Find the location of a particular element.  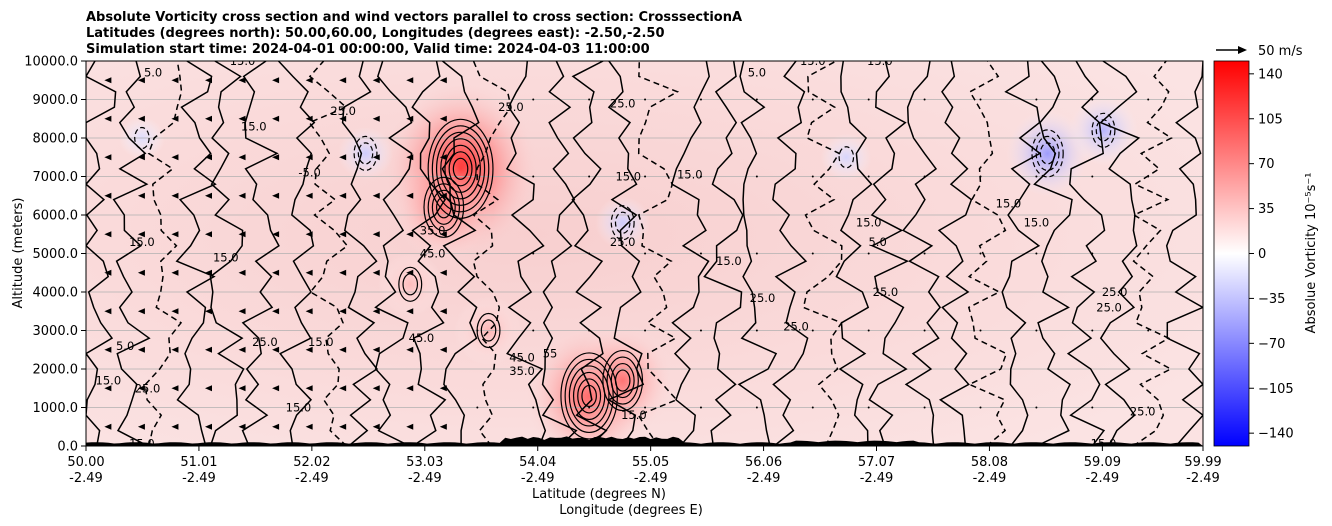

contour-label: 45.0 is located at coordinates (422, 338).